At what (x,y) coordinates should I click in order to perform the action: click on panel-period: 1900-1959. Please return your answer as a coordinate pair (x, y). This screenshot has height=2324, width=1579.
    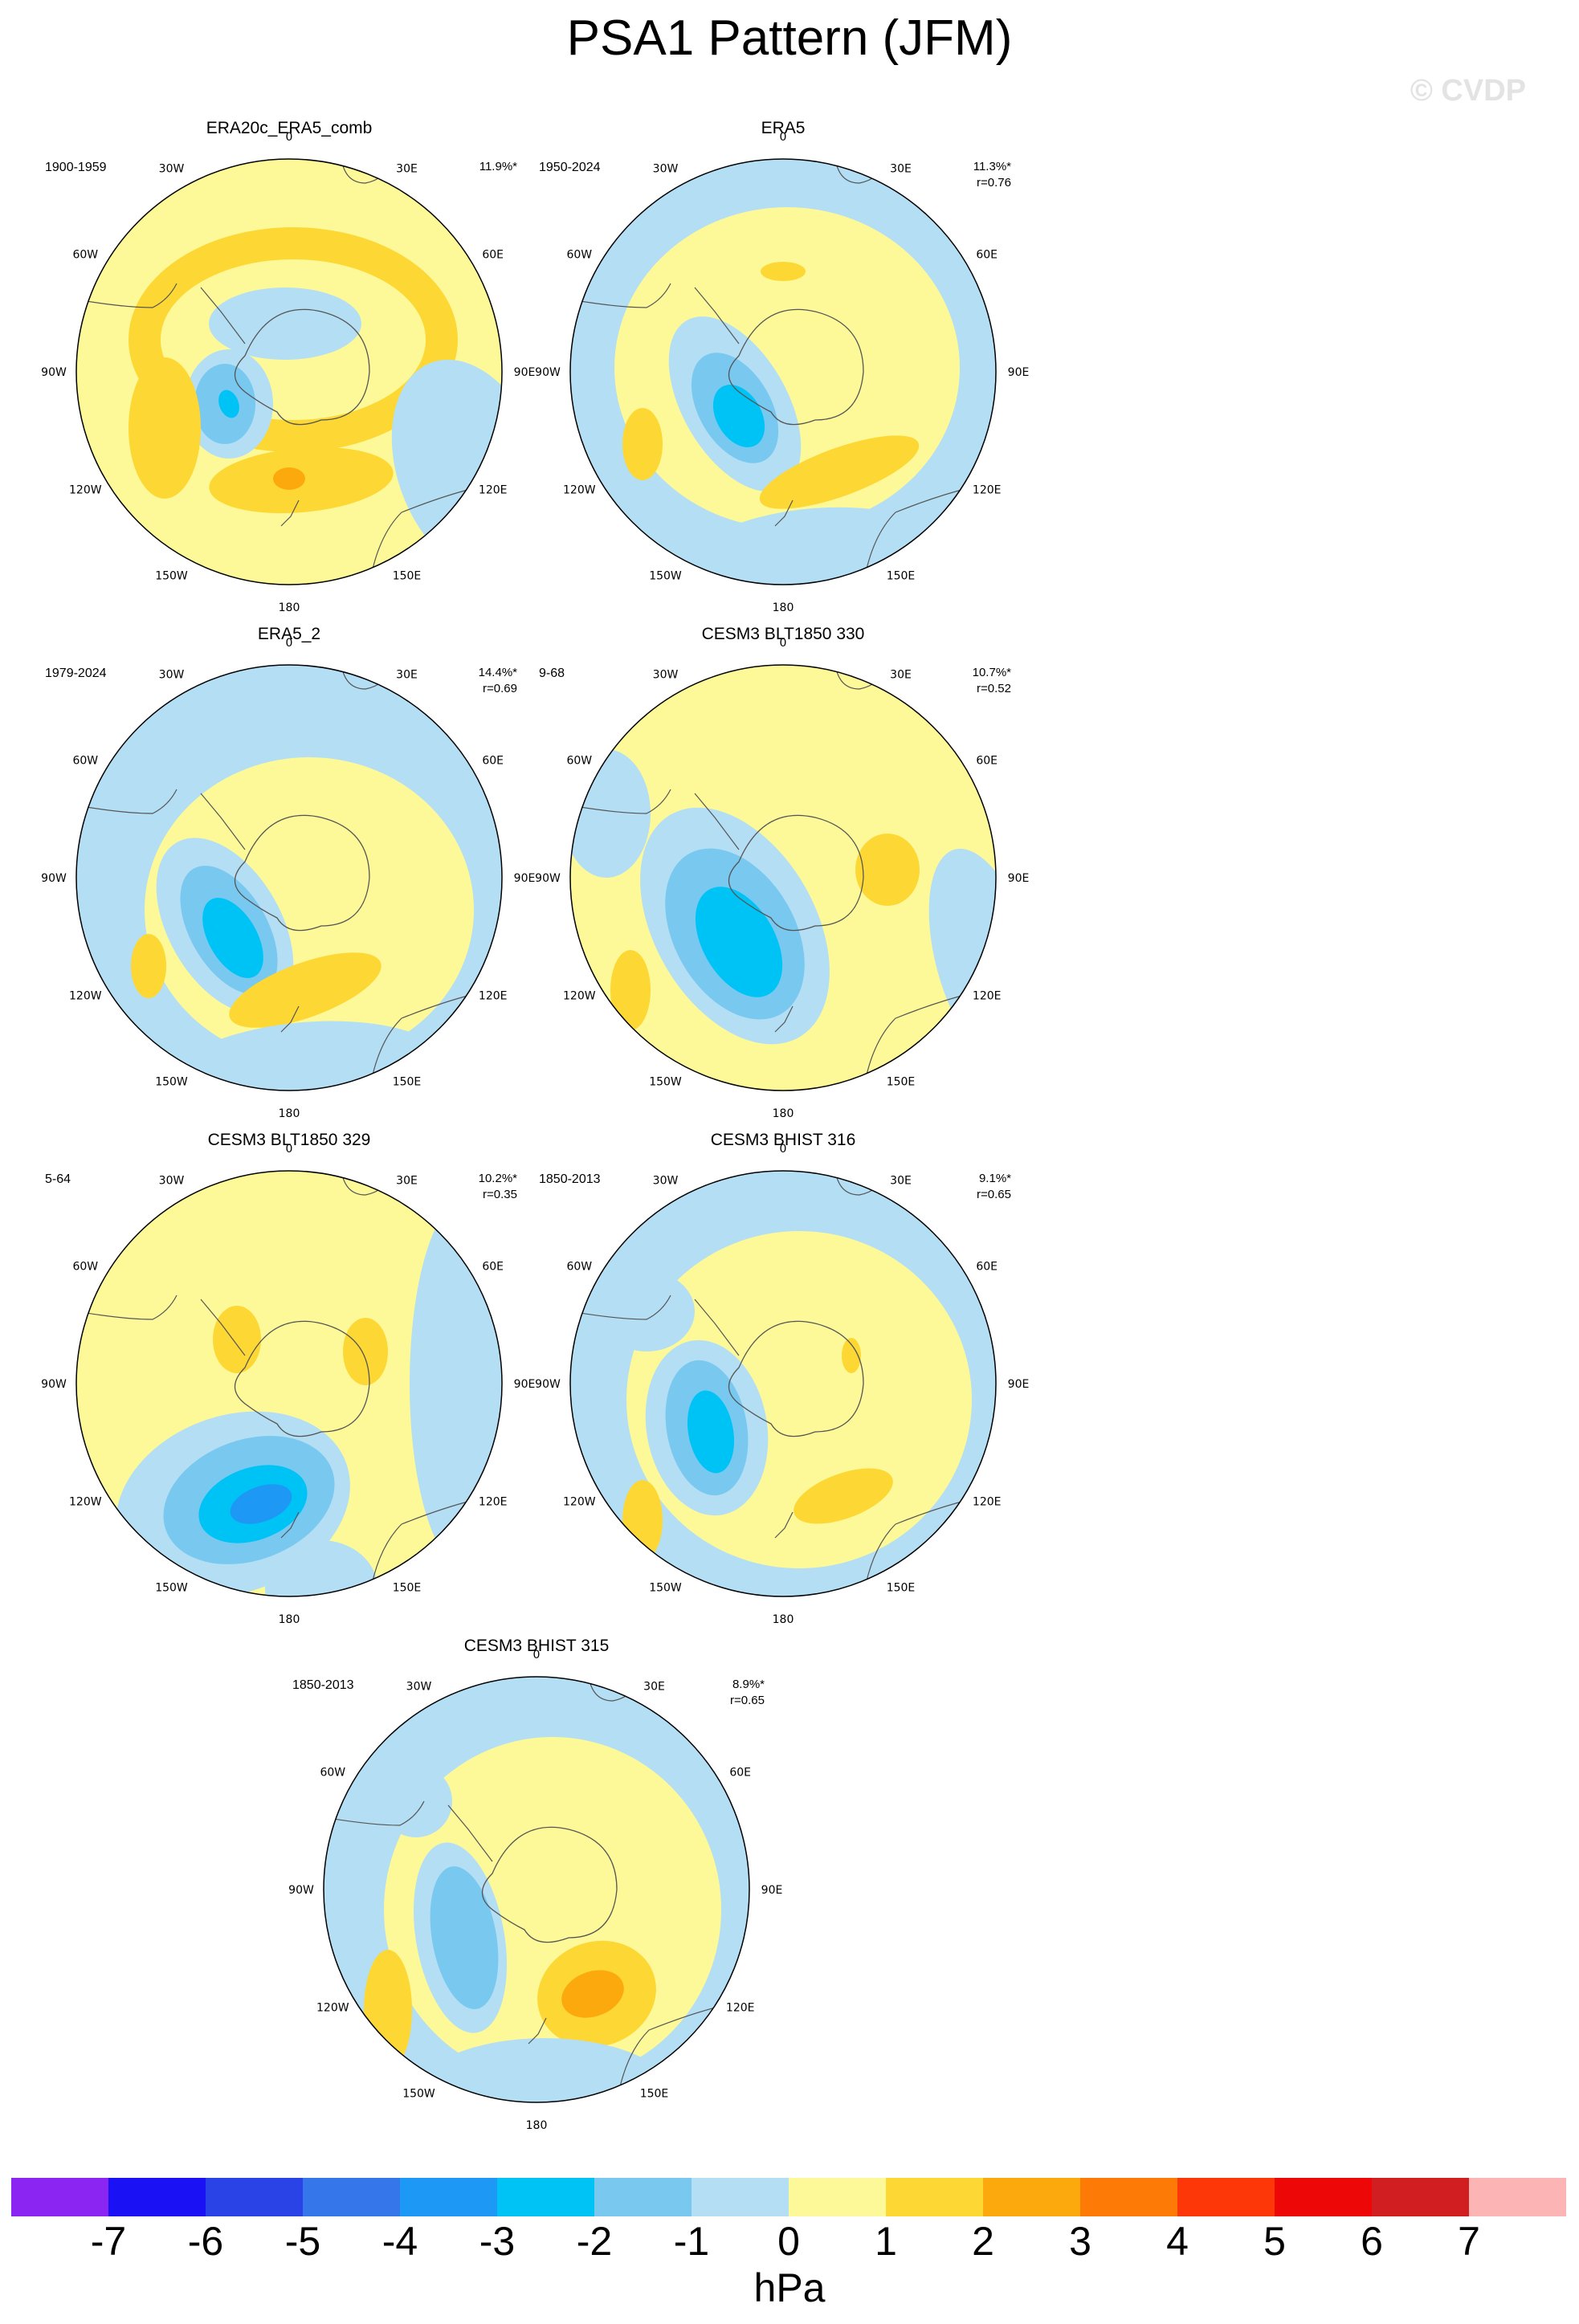
    Looking at the image, I should click on (76, 168).